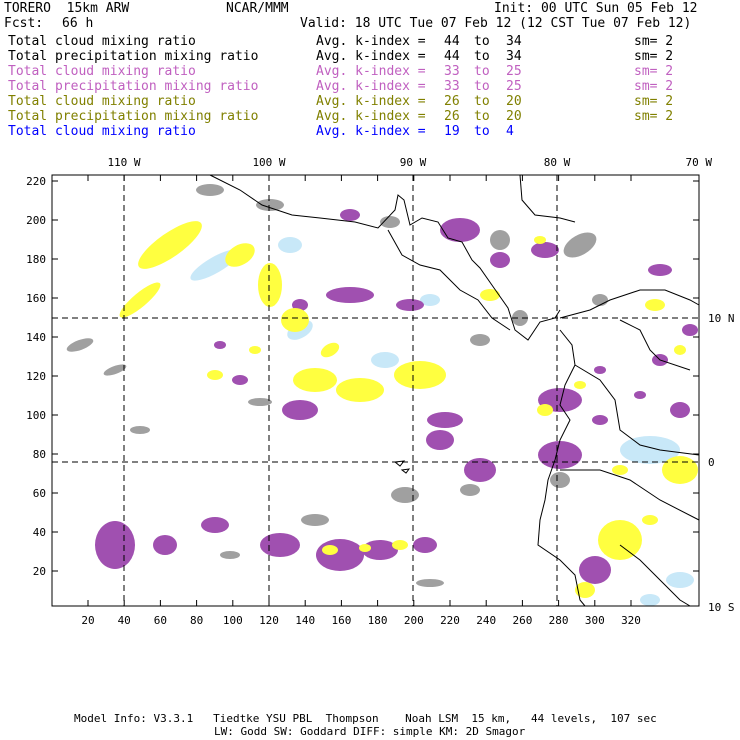 This screenshot has width=740, height=740. Describe the element at coordinates (510, 131) in the screenshot. I see `legend-to: 4` at that location.